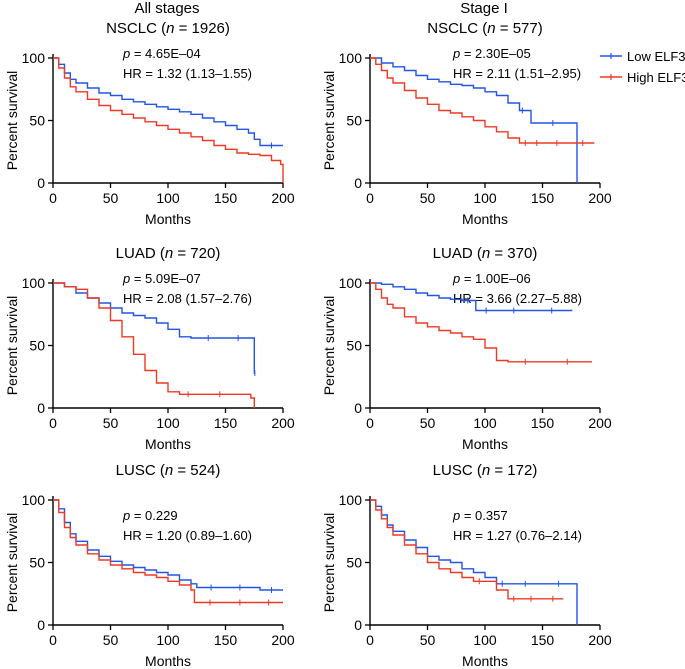  Describe the element at coordinates (201, 28) in the screenshot. I see `panel-title-suffix: = 1926)` at that location.